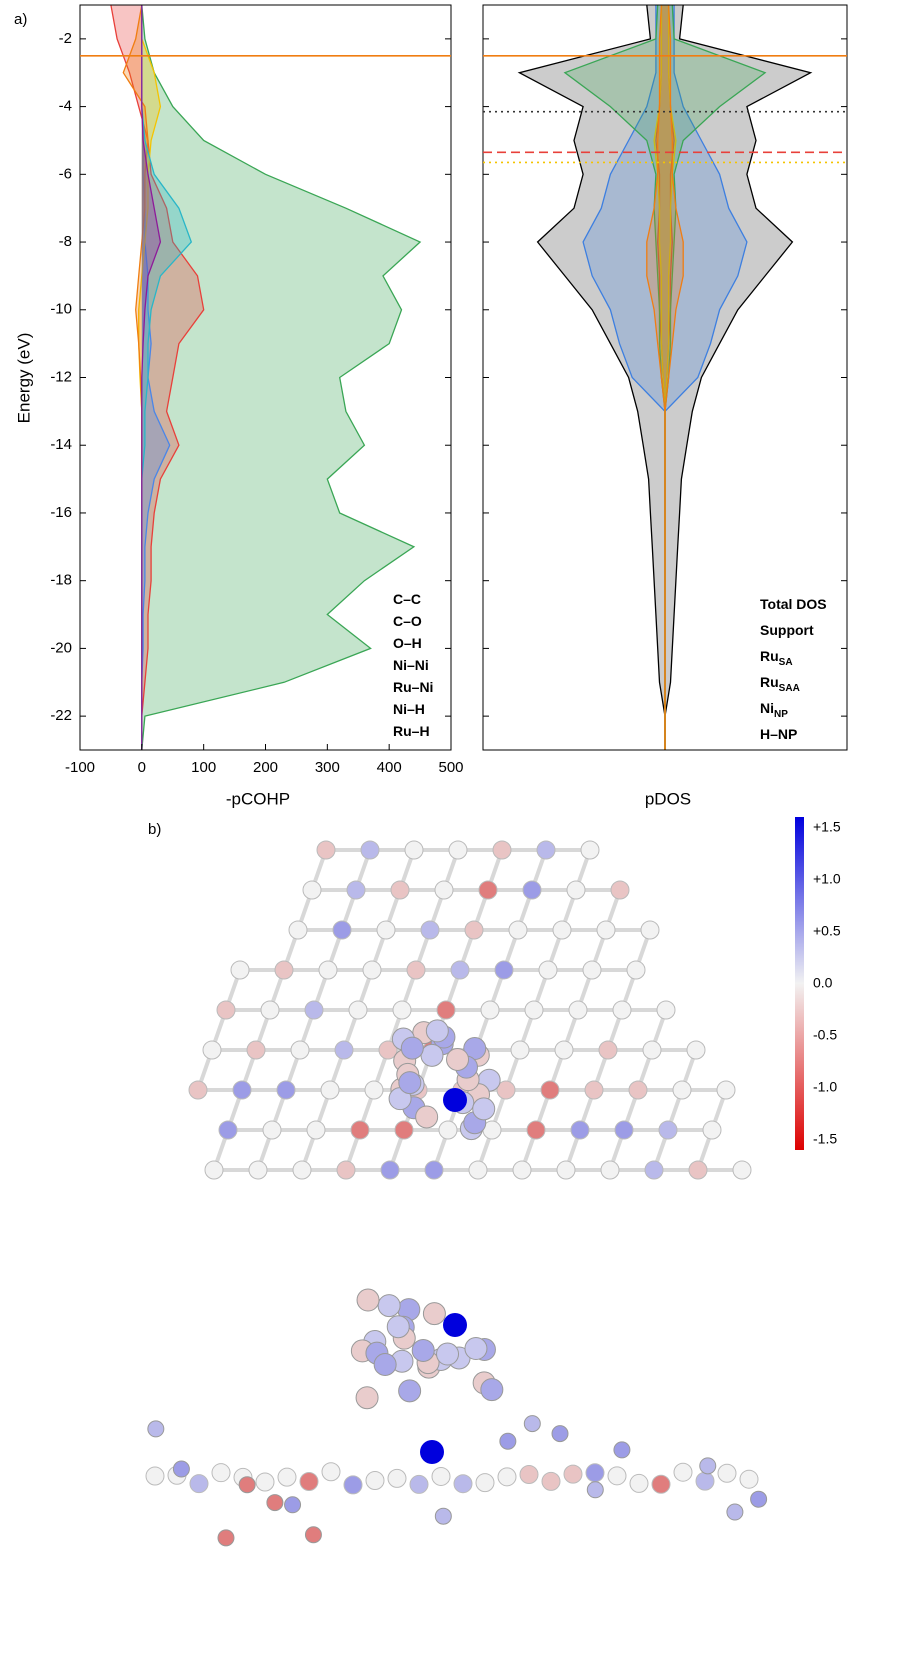  Describe the element at coordinates (781, 714) in the screenshot. I see `legend-subscript: NP` at that location.